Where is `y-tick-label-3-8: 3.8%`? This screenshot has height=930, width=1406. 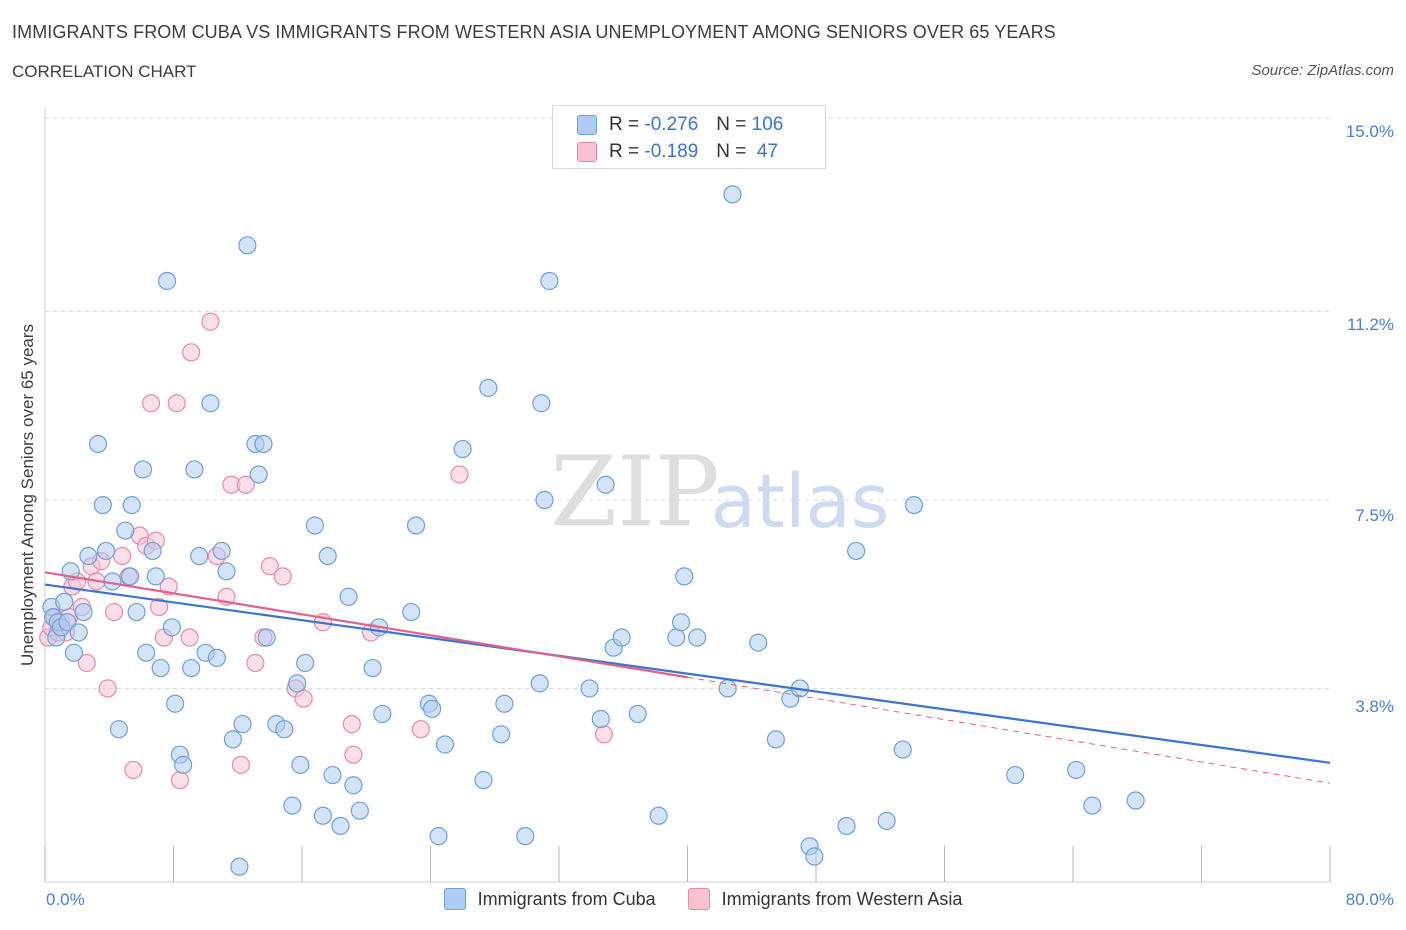 y-tick-label-3-8: 3.8% is located at coordinates (1374, 706).